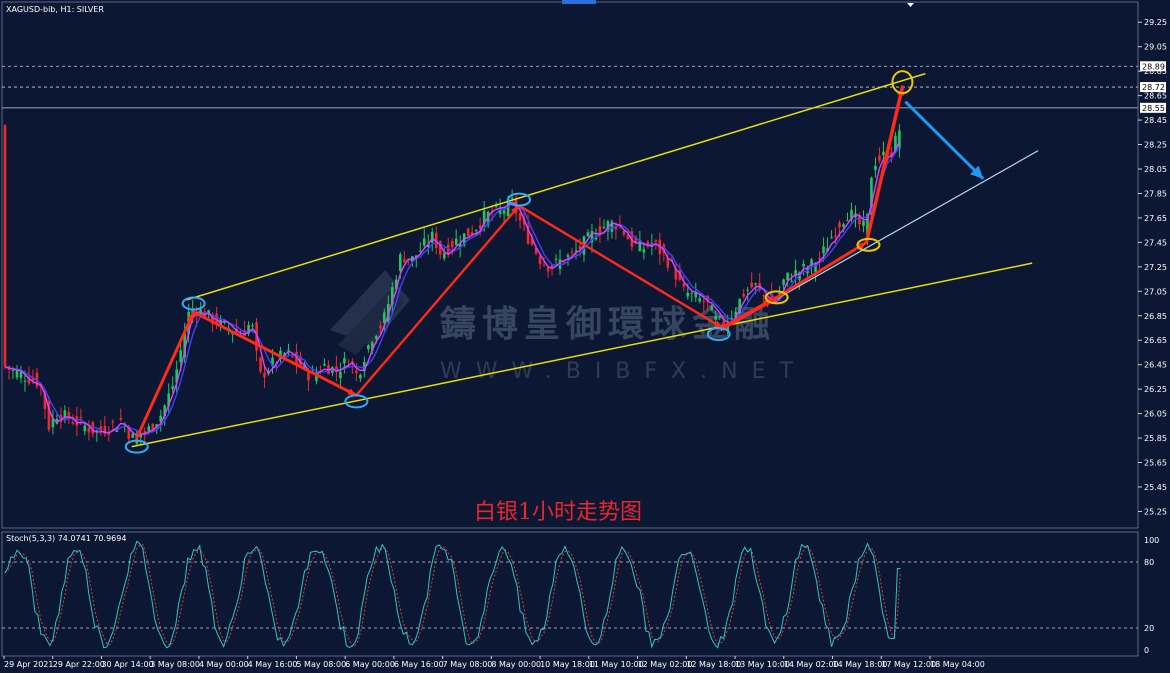 The image size is (1170, 673). I want to click on price-tick-label: 27.25, so click(1155, 267).